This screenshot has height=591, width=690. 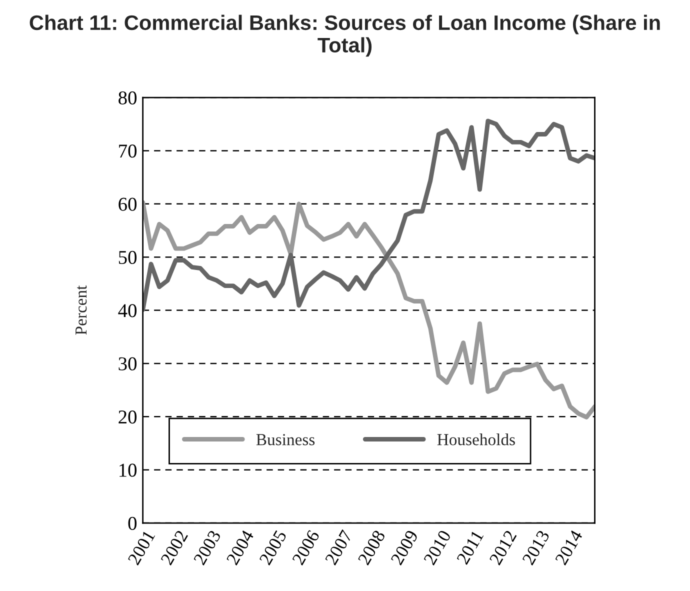 What do you see at coordinates (476, 440) in the screenshot?
I see `legend-label: Households` at bounding box center [476, 440].